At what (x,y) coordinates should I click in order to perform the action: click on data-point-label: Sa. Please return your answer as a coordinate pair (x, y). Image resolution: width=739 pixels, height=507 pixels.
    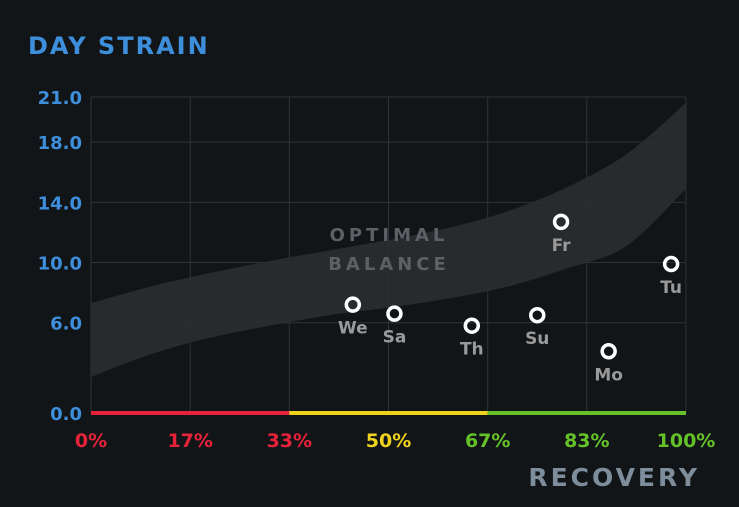
    Looking at the image, I should click on (395, 338).